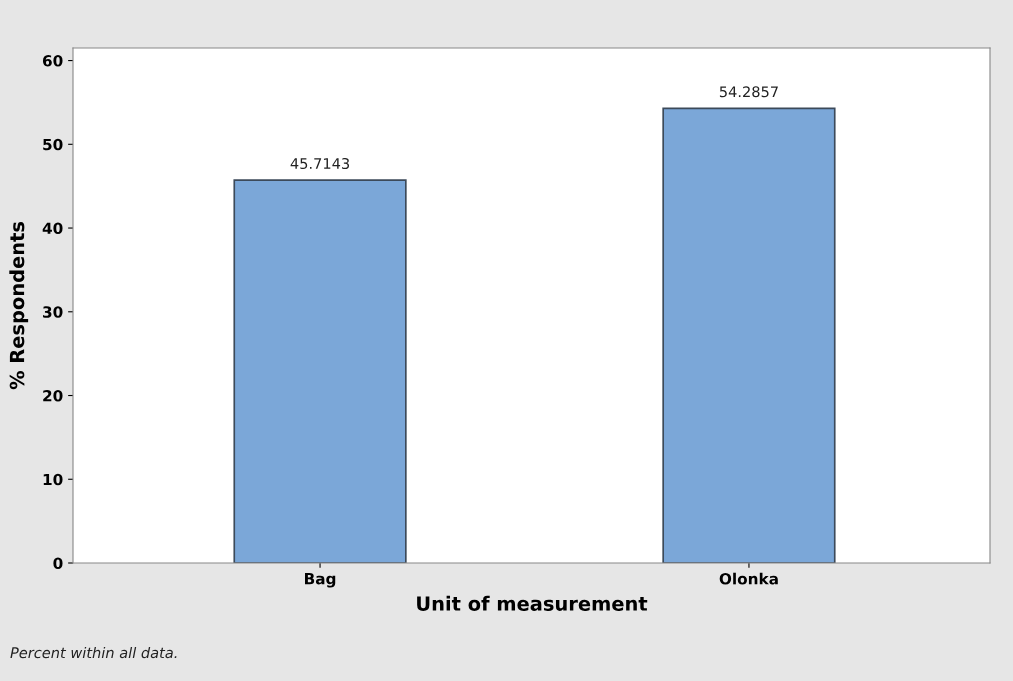 The height and width of the screenshot is (681, 1013). I want to click on data-label: 45.7143, so click(320, 164).